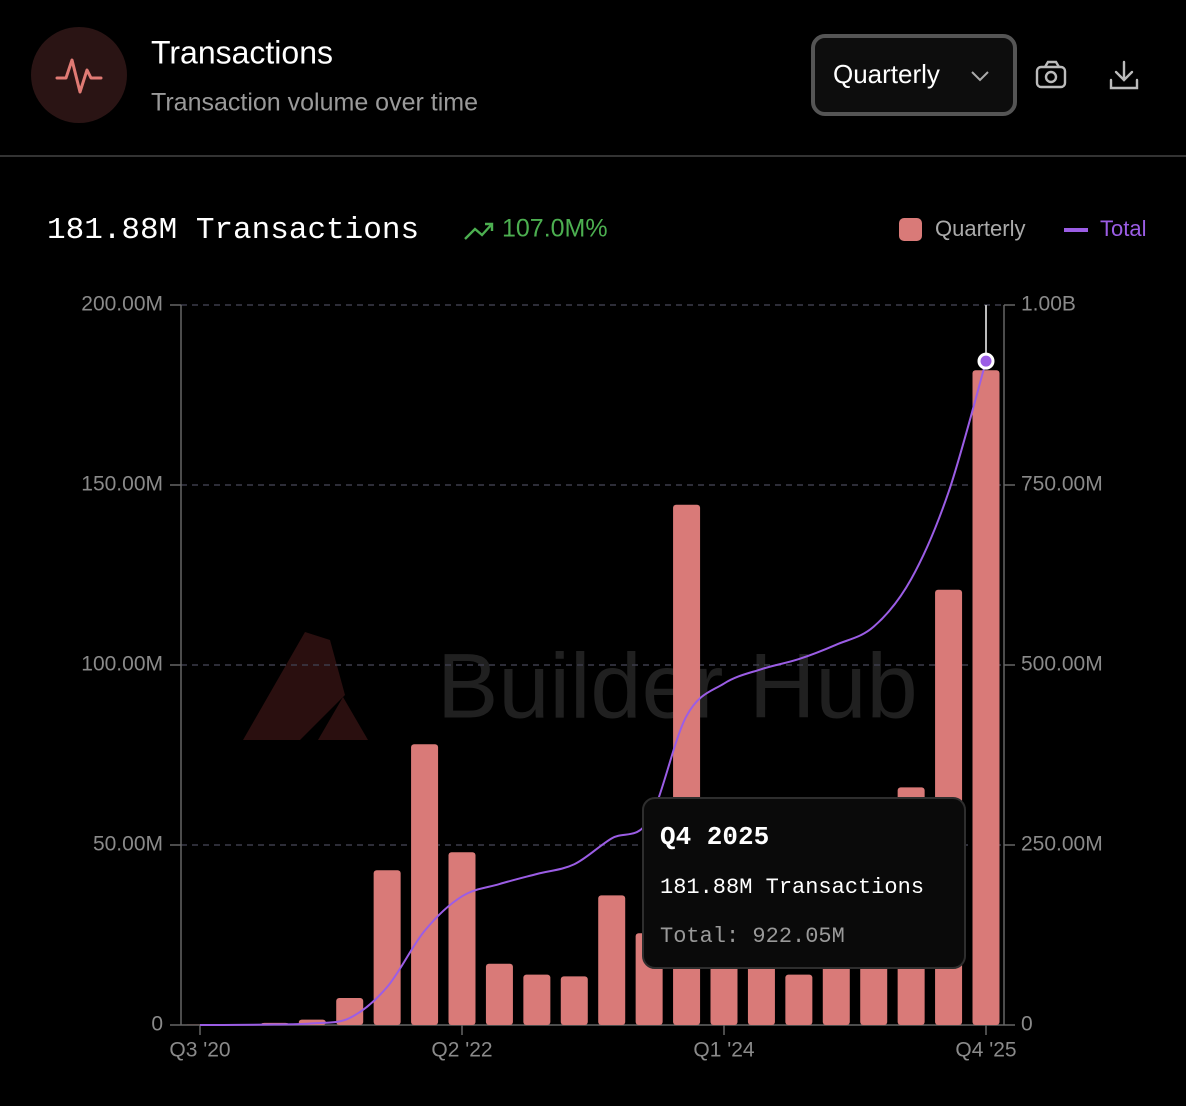  What do you see at coordinates (886, 74) in the screenshot?
I see `dropdown-label: Quarterly` at bounding box center [886, 74].